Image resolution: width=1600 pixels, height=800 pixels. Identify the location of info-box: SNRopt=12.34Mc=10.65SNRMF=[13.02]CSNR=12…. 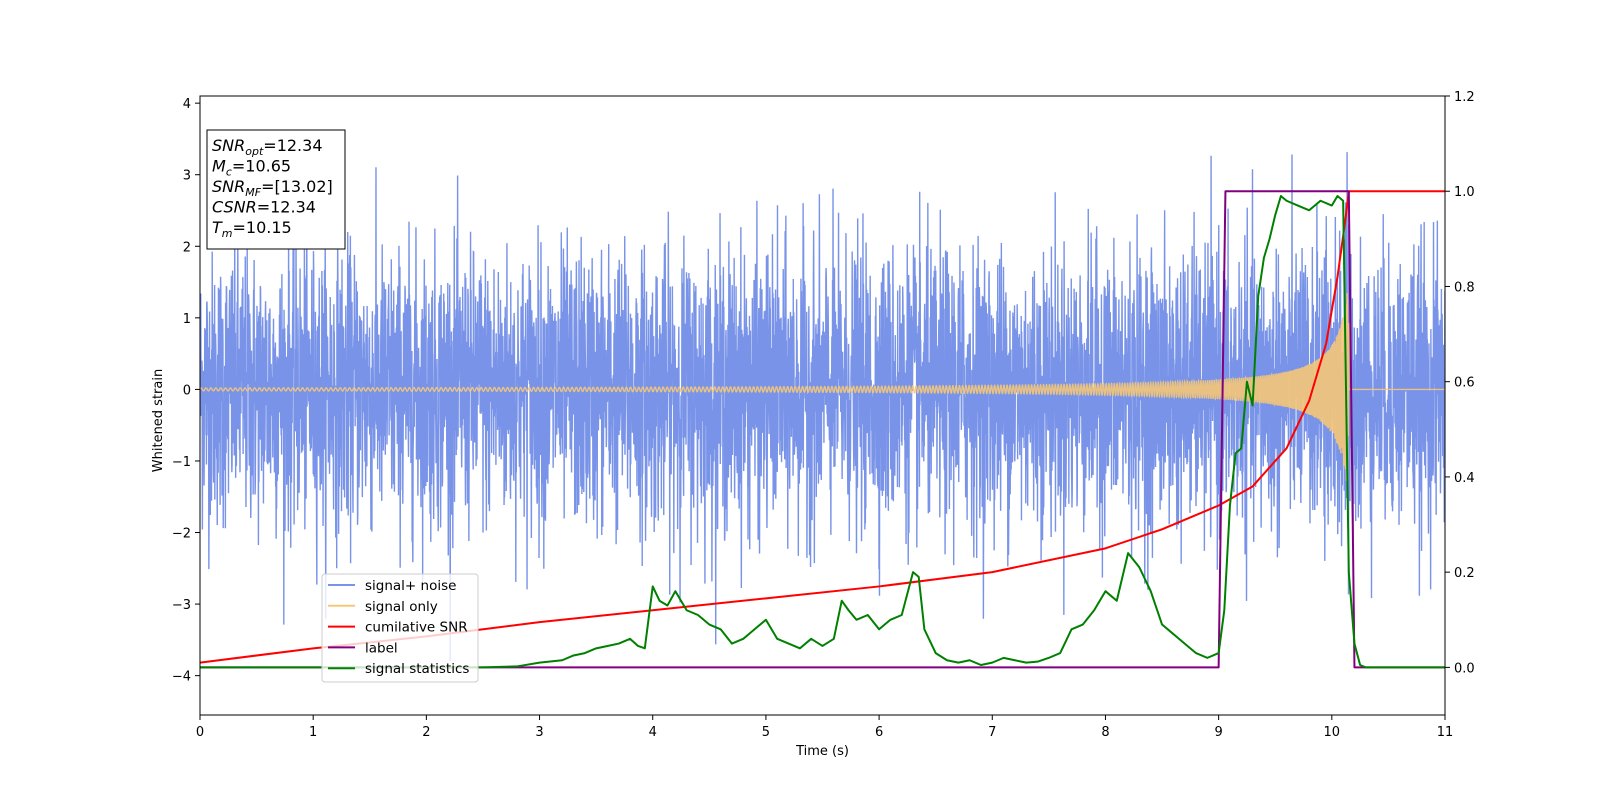
(276, 189).